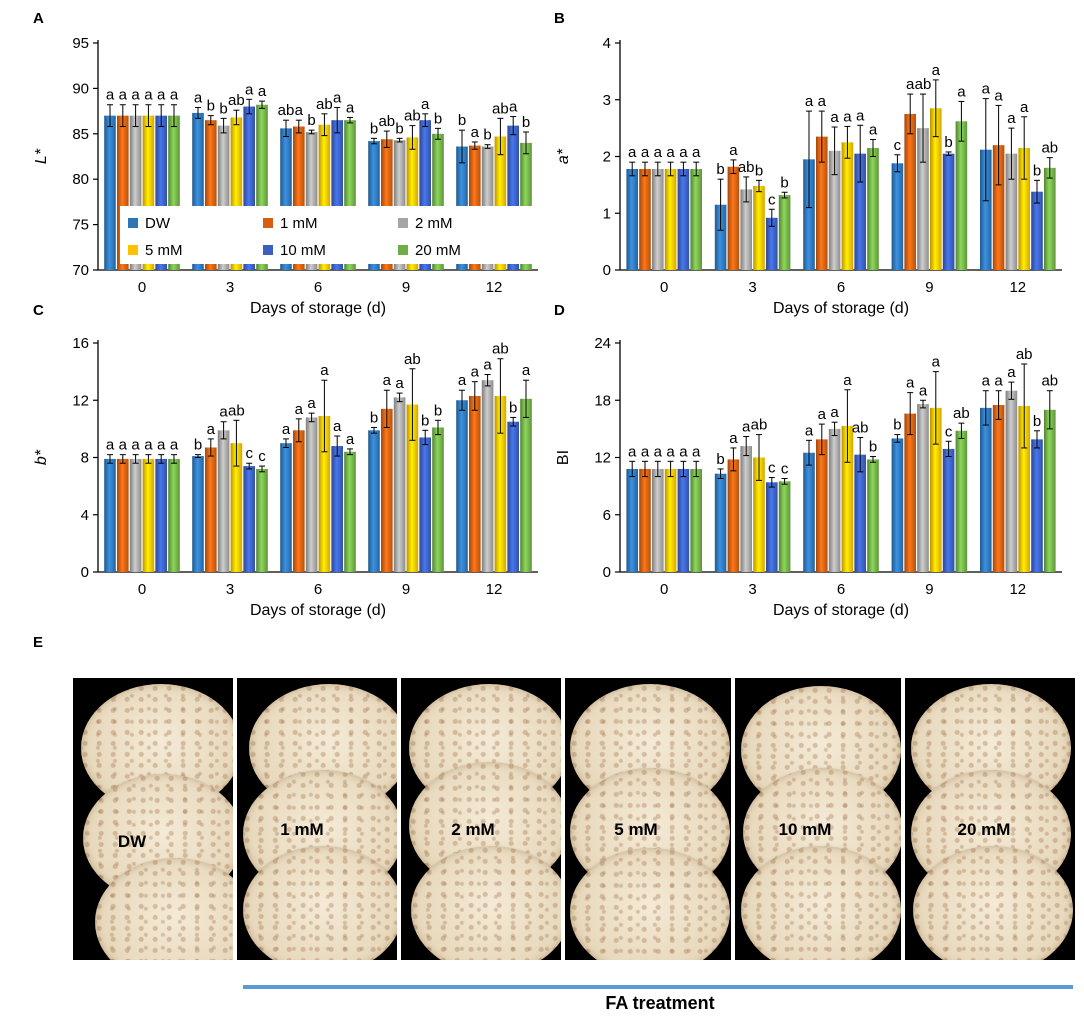 The height and width of the screenshot is (1017, 1084). Describe the element at coordinates (317, 819) in the screenshot. I see `photo-1mm` at that location.